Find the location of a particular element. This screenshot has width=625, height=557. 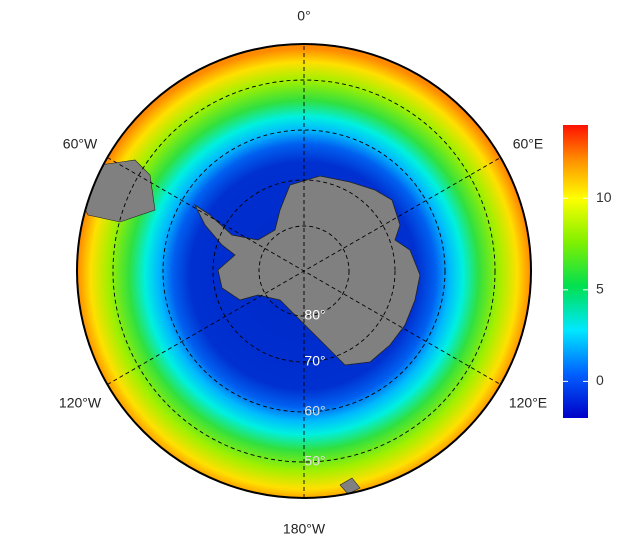

latitude-label: 50° is located at coordinates (314, 461).